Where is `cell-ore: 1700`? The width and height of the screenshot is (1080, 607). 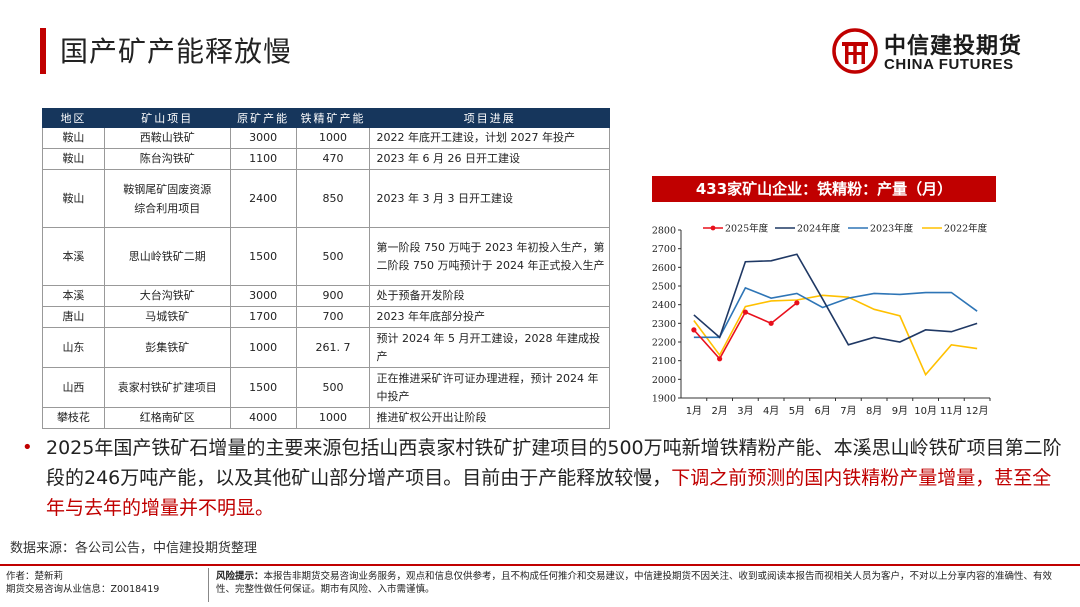
cell-ore: 1700 is located at coordinates (263, 317).